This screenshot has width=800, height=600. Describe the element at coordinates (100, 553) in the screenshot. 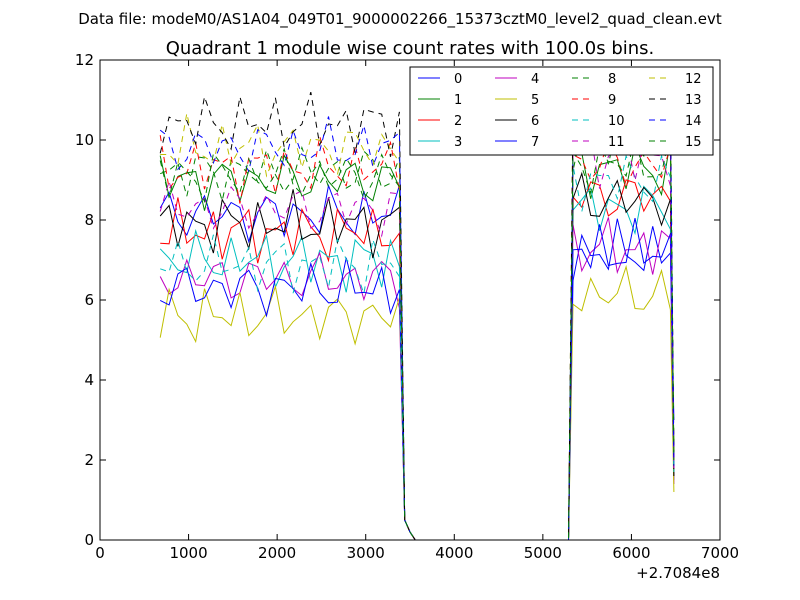

I see `x-tick-label: 0` at that location.